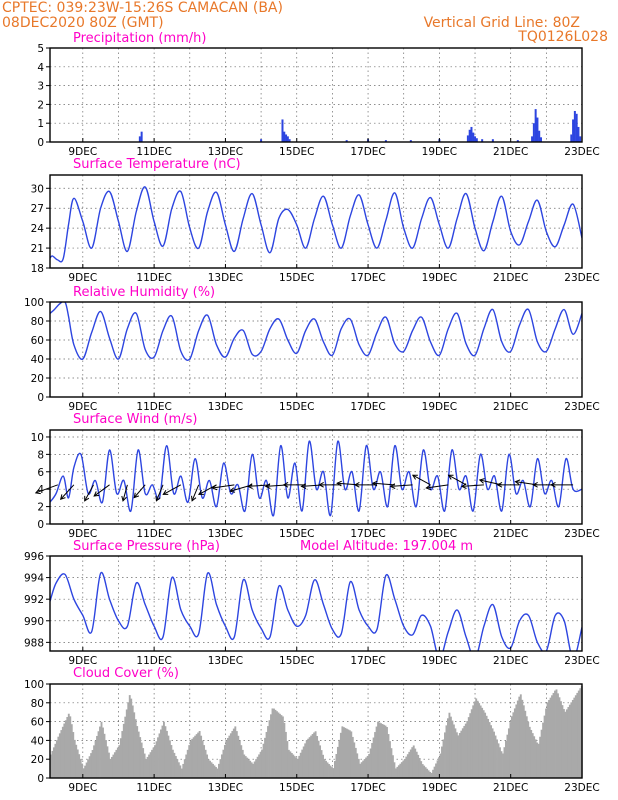 Image resolution: width=618 pixels, height=800 pixels. What do you see at coordinates (439, 534) in the screenshot?
I see `x-tick-label: 19DEC` at bounding box center [439, 534].